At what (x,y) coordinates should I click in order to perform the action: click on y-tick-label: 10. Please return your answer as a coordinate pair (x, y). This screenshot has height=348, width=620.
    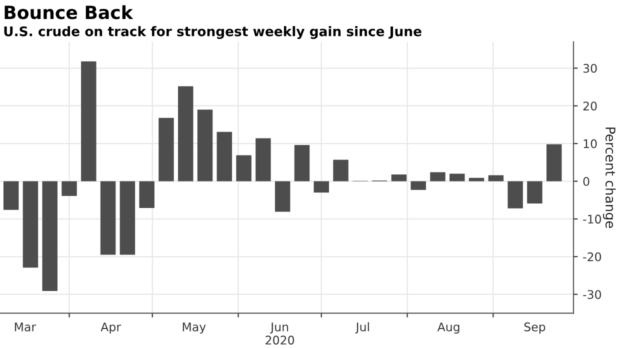
    Looking at the image, I should click on (590, 143).